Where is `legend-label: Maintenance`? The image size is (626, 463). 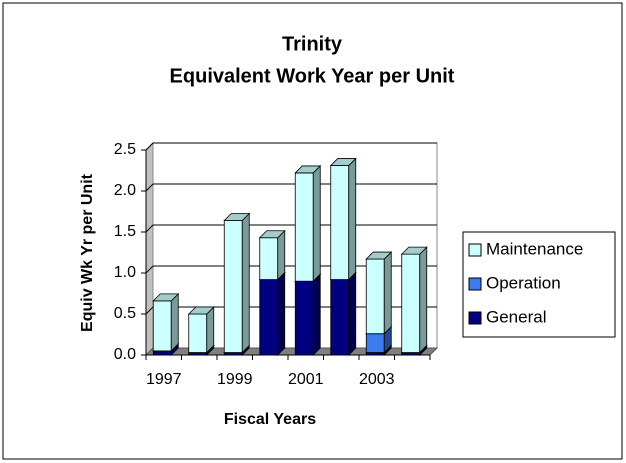 legend-label: Maintenance is located at coordinates (534, 248).